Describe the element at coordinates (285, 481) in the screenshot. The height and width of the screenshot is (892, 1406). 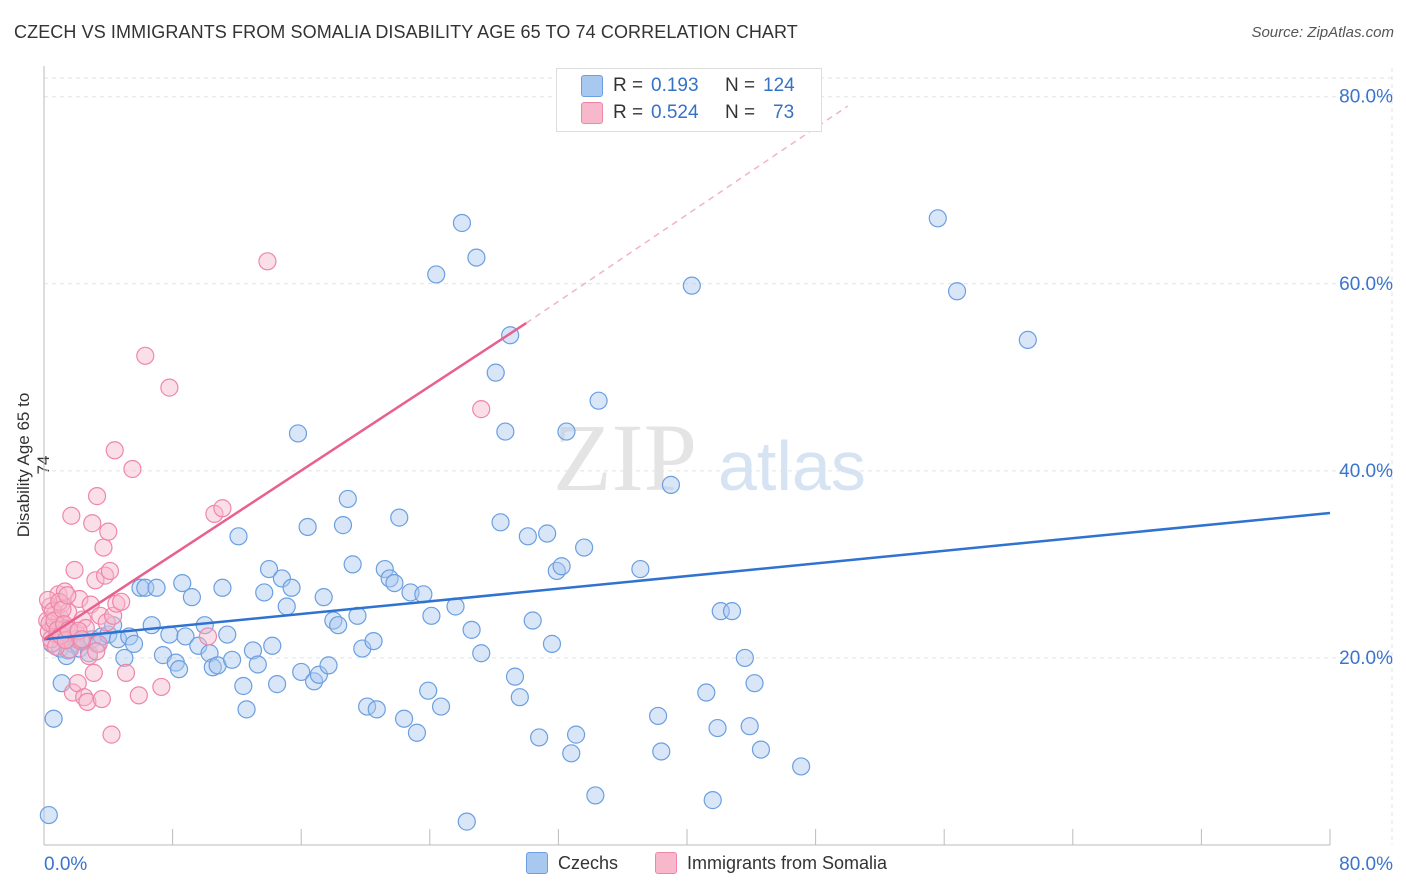
I see `somalia-trend-line` at that location.